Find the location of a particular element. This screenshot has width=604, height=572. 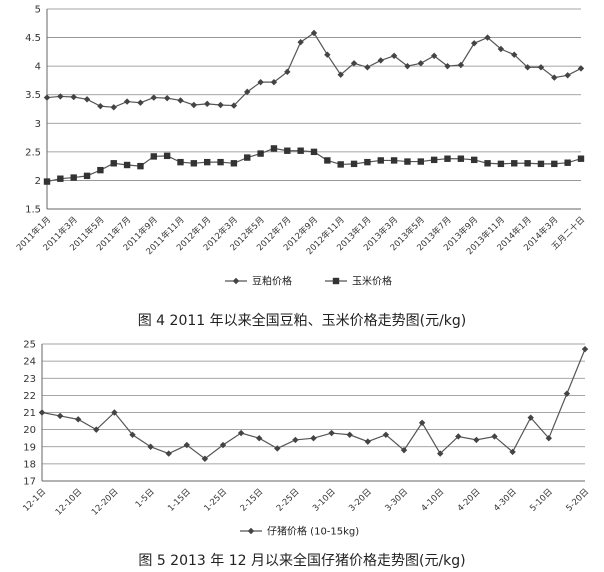

chart-2-y-tick-label: 23 is located at coordinates (29, 379).